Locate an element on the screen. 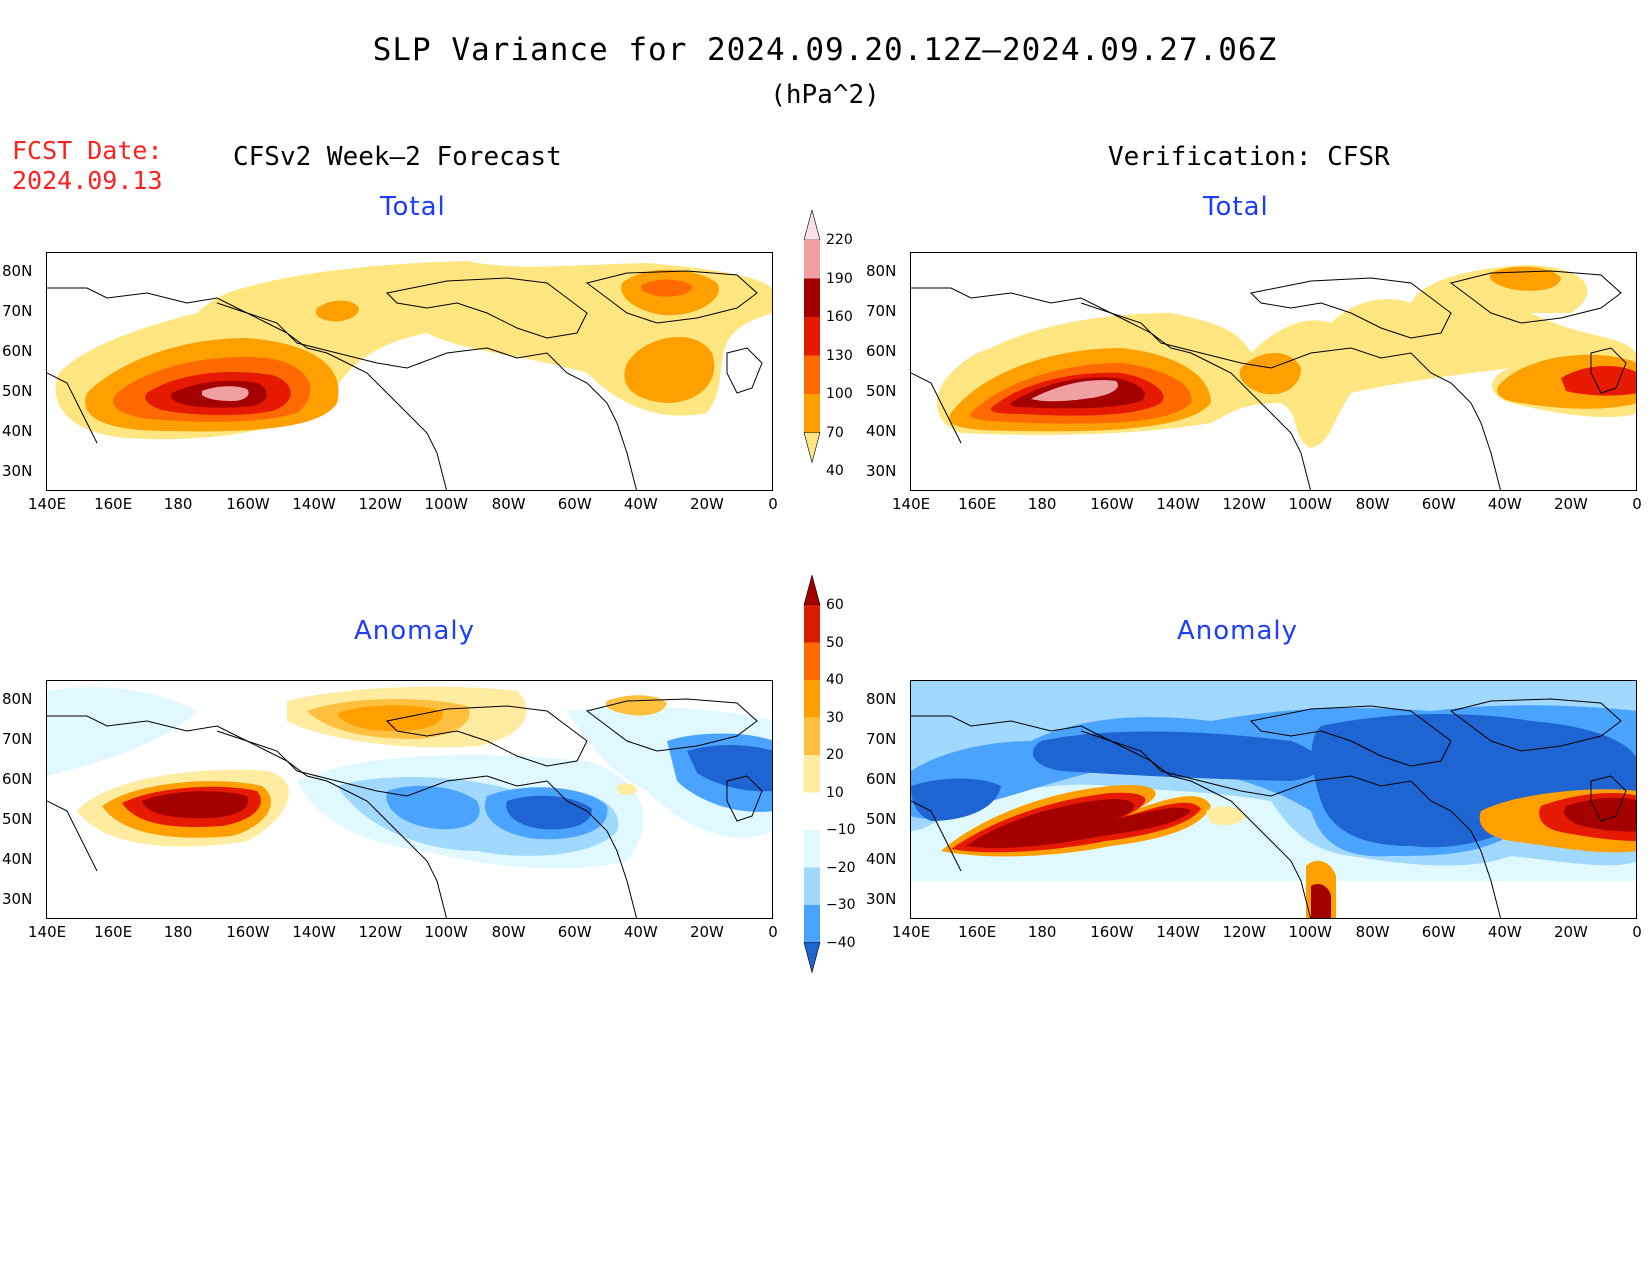  total-colorbar is located at coordinates (812, 337).